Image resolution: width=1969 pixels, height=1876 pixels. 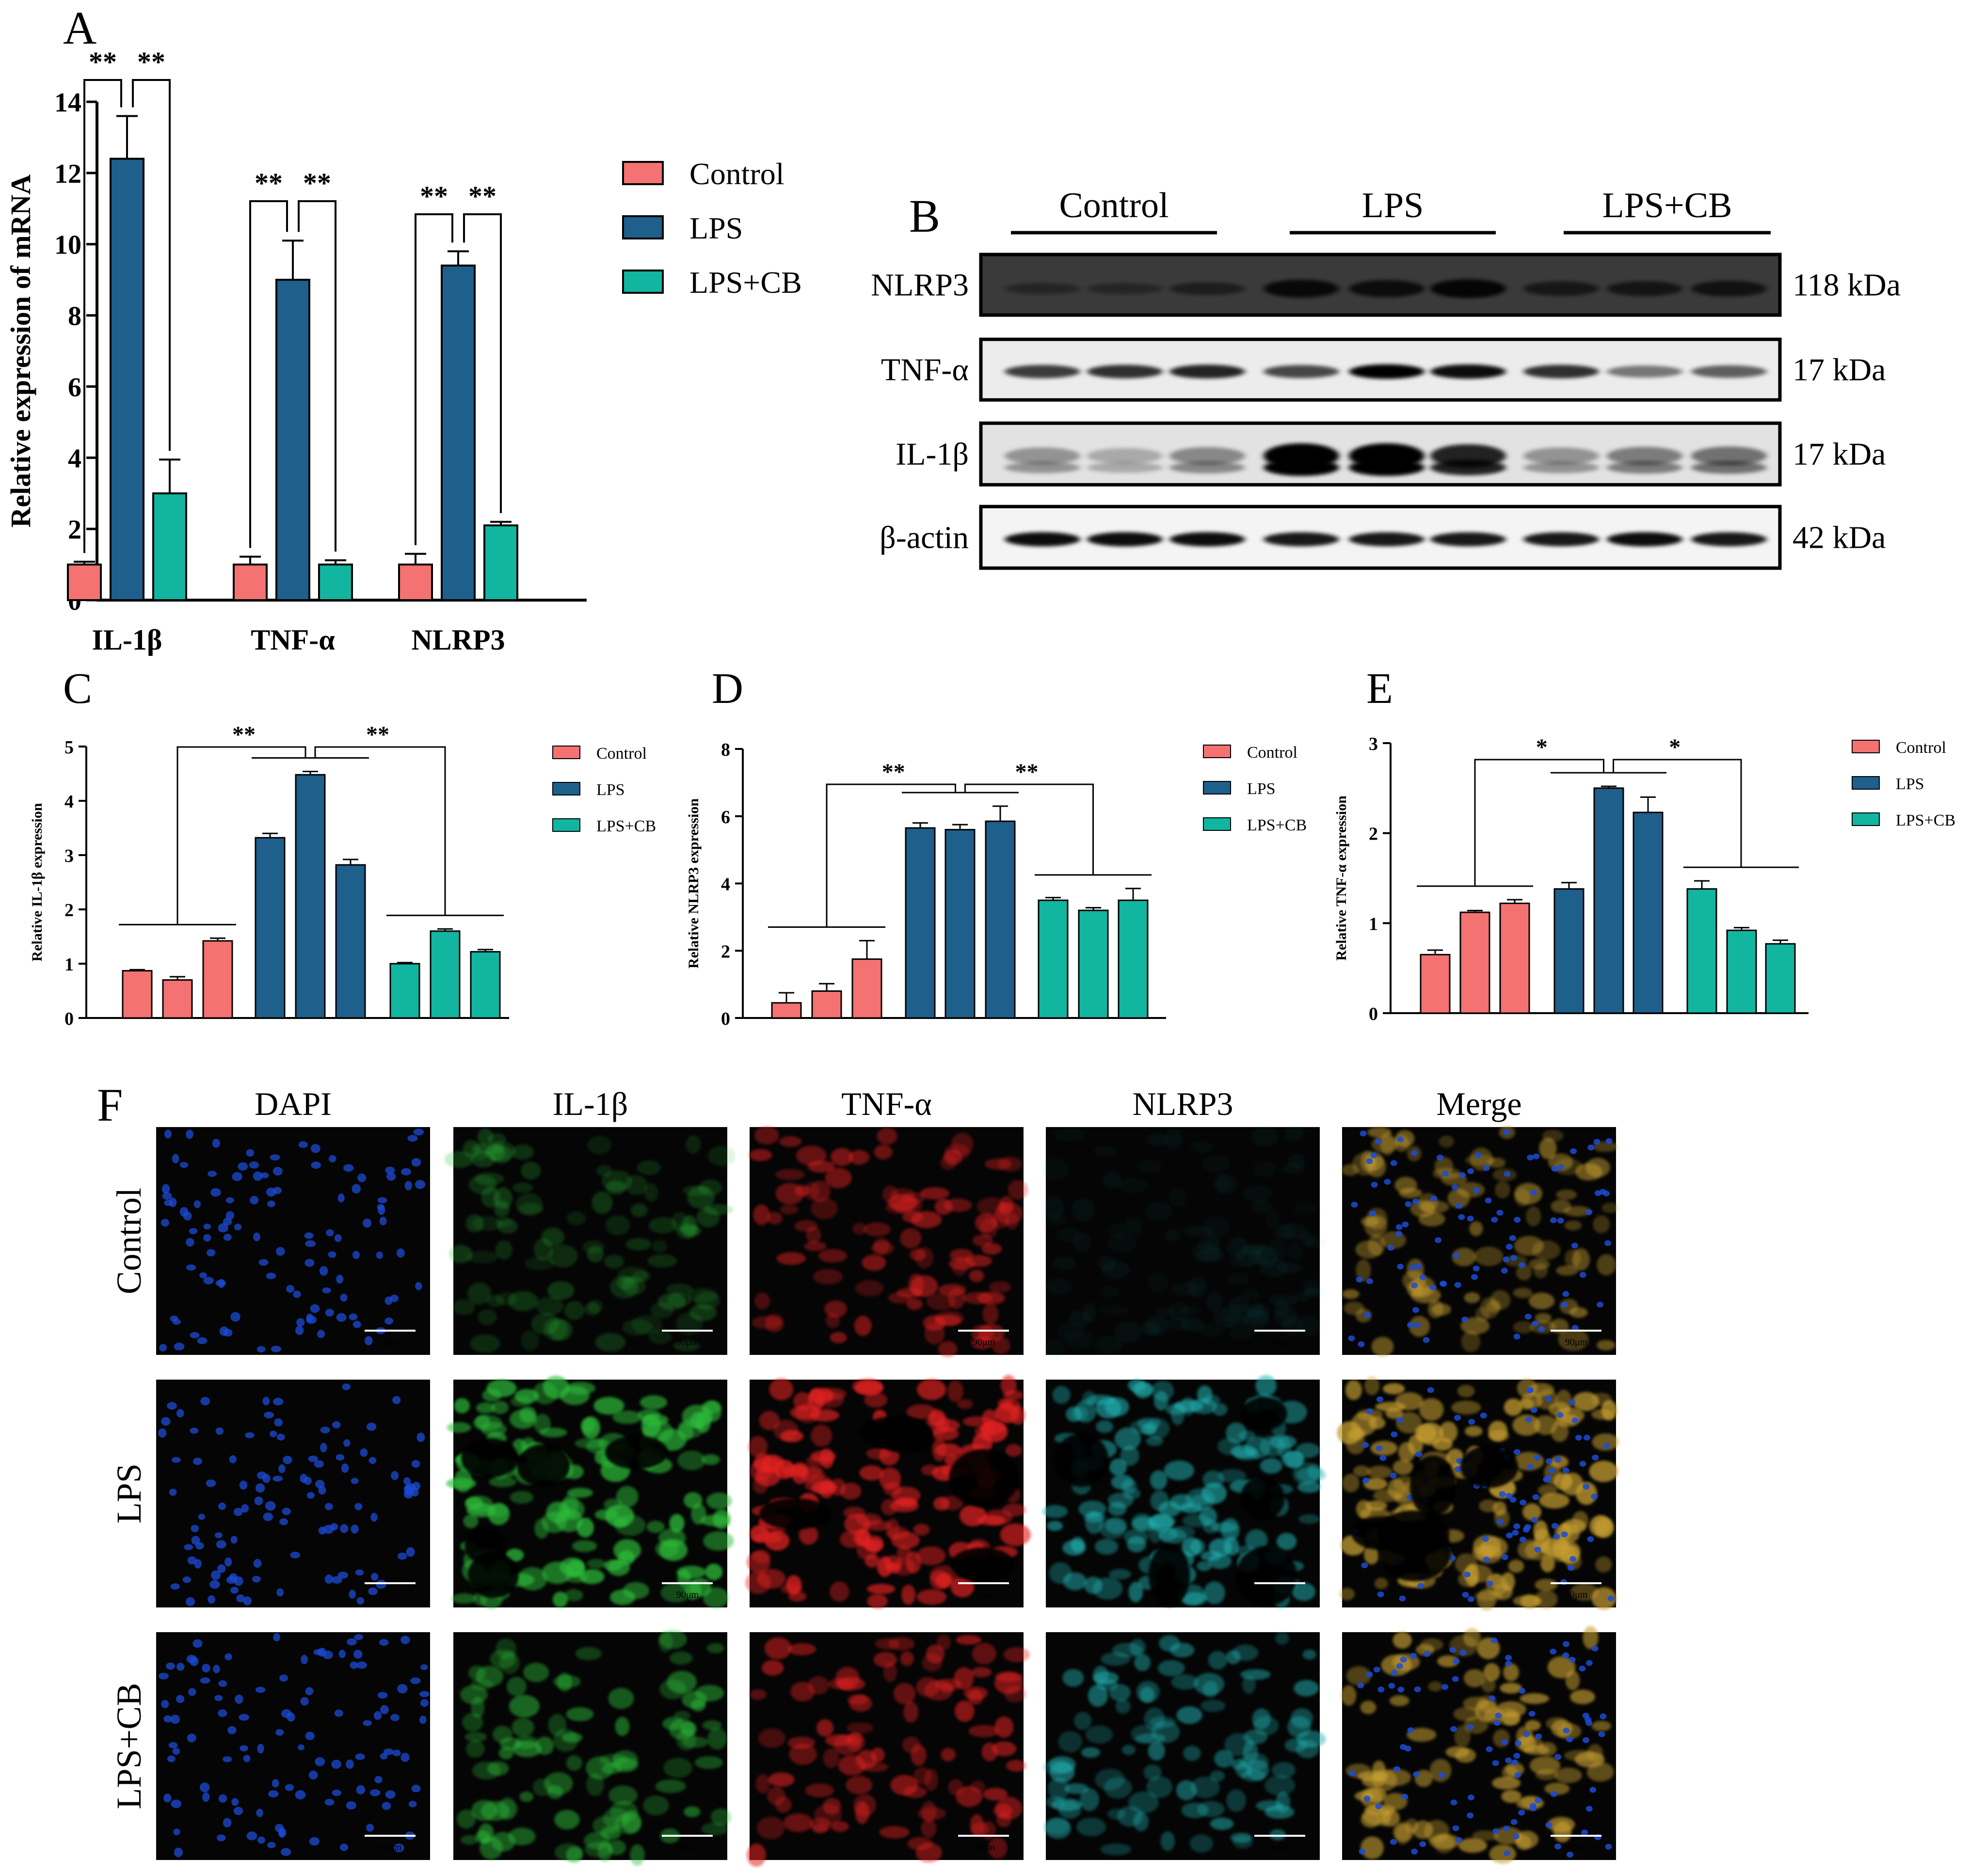 I want to click on significance-mark: **, so click(x=269, y=183).